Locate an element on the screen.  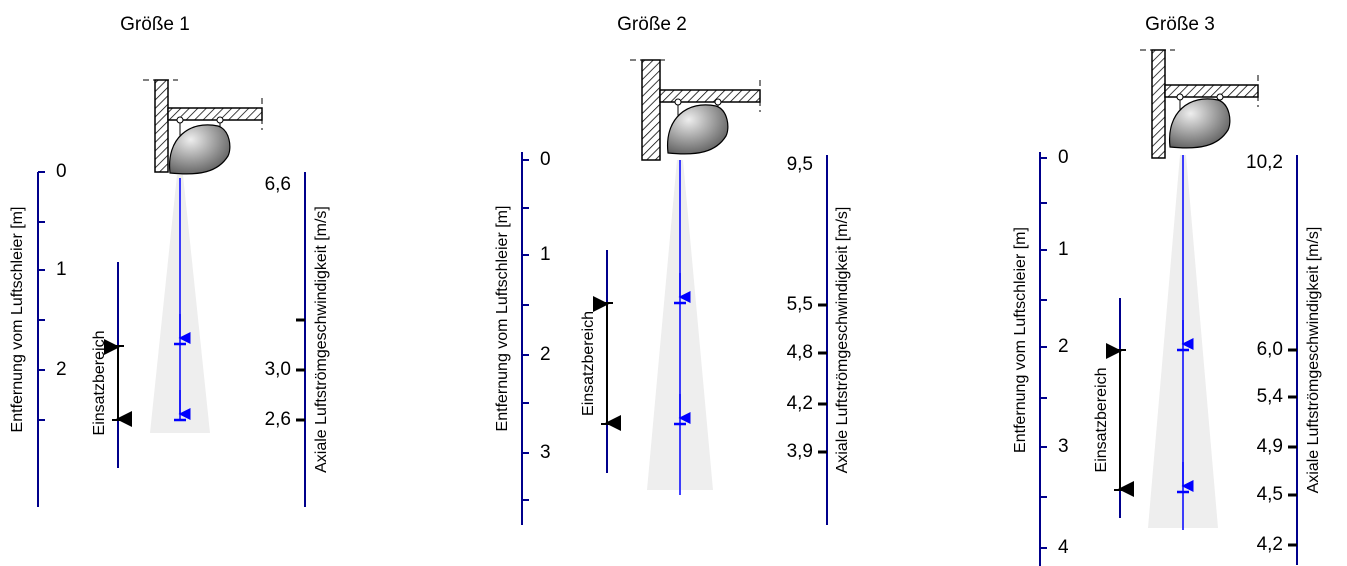
velocity-label: 4,8 is located at coordinates (800, 352).